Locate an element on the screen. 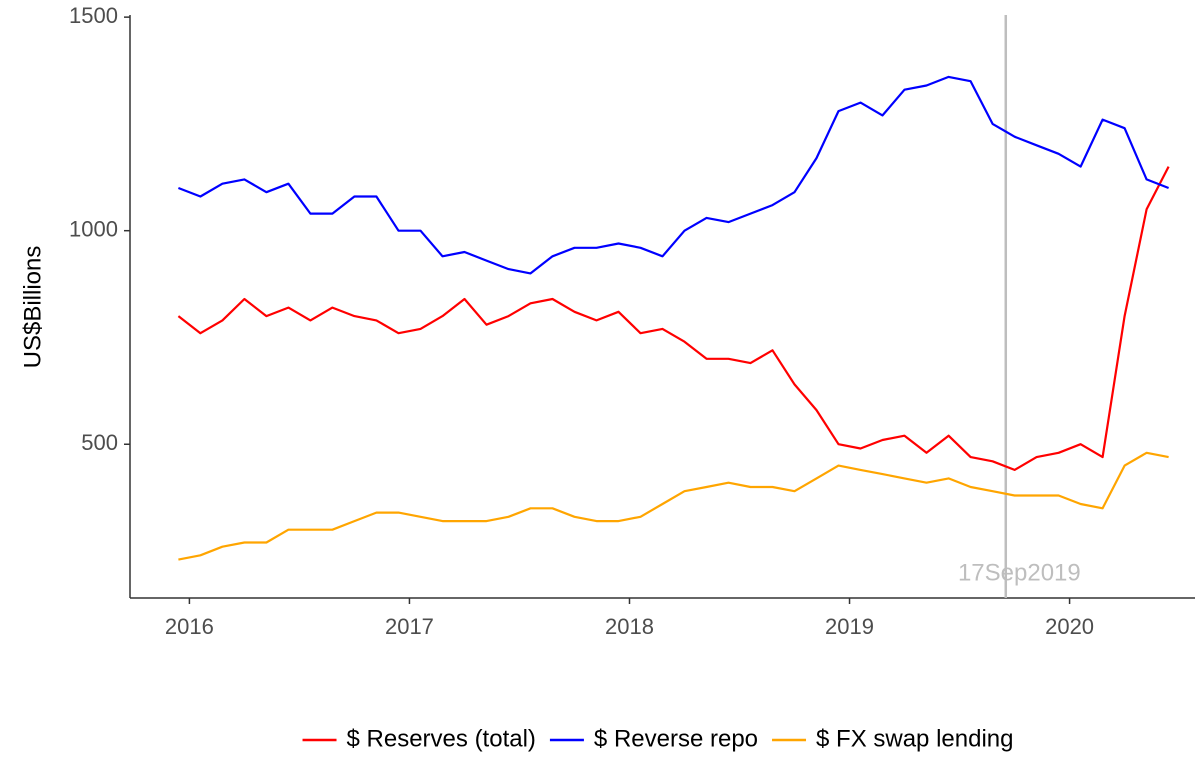 The image size is (1196, 779). x-tick-label: 2017 is located at coordinates (409, 626).